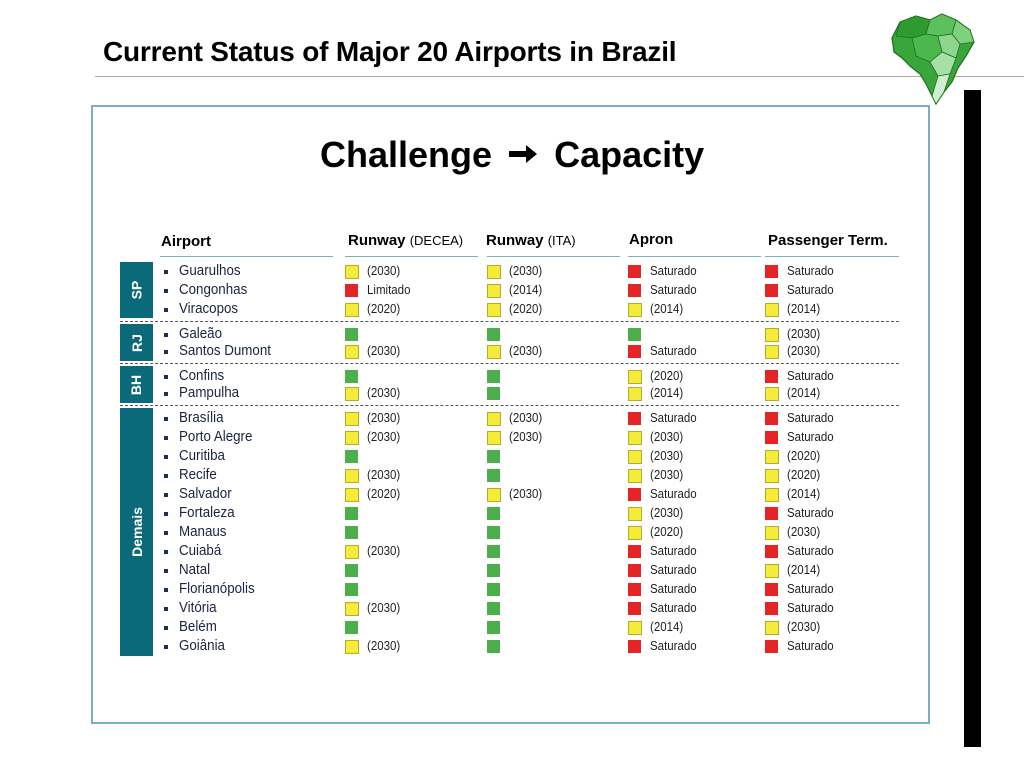 This screenshot has height=768, width=1024. Describe the element at coordinates (515, 240) in the screenshot. I see `header-runway-ita-label: Runway` at that location.